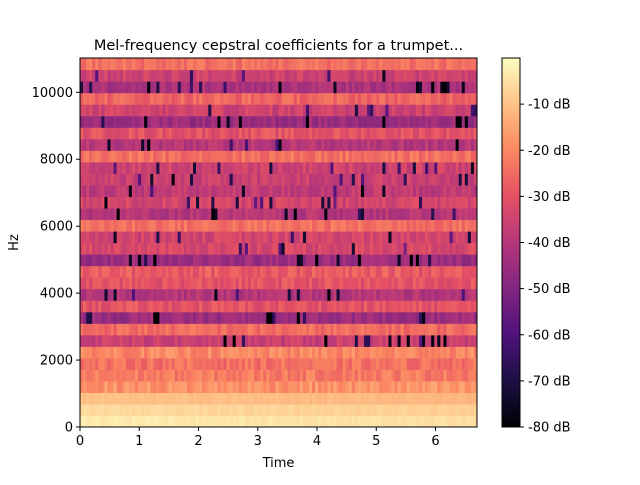 Image resolution: width=640 pixels, height=485 pixels. What do you see at coordinates (278, 463) in the screenshot?
I see `x-axis-label: Time` at bounding box center [278, 463].